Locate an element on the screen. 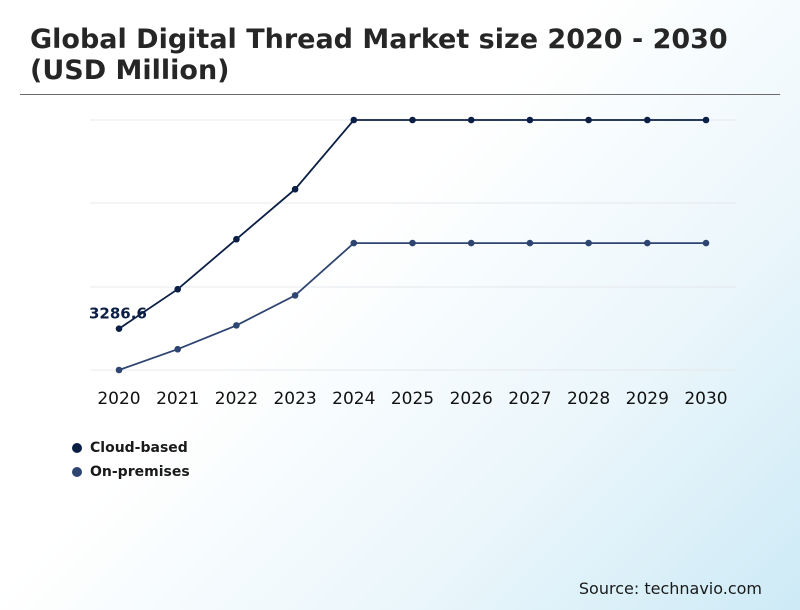 This screenshot has width=800, height=610. legend-label-on-premises: On-premises is located at coordinates (140, 472).